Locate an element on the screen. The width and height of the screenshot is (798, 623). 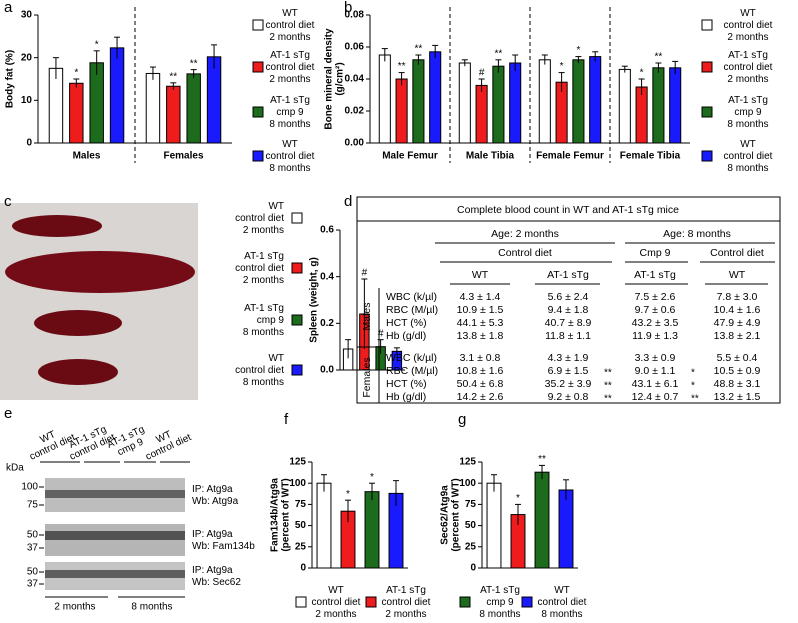
table-cell: 10.9 ± 1.5 is located at coordinates (480, 310).